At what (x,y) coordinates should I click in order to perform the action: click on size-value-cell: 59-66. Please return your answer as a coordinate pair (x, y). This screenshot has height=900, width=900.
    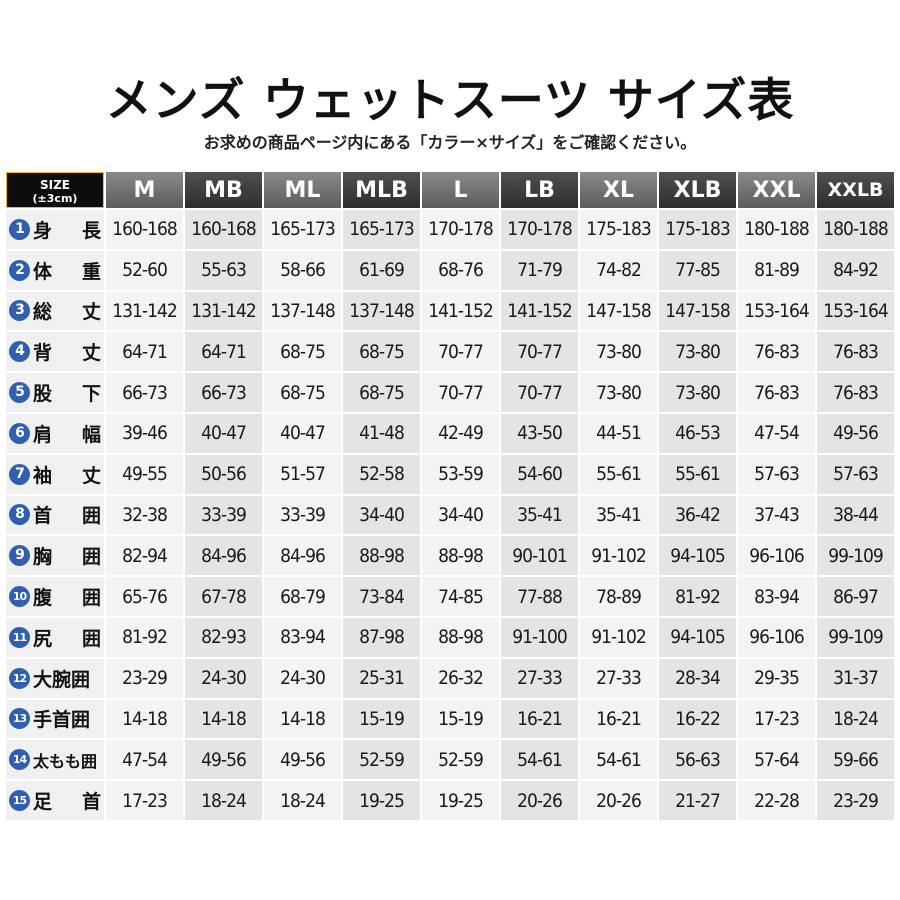
    Looking at the image, I should click on (855, 760).